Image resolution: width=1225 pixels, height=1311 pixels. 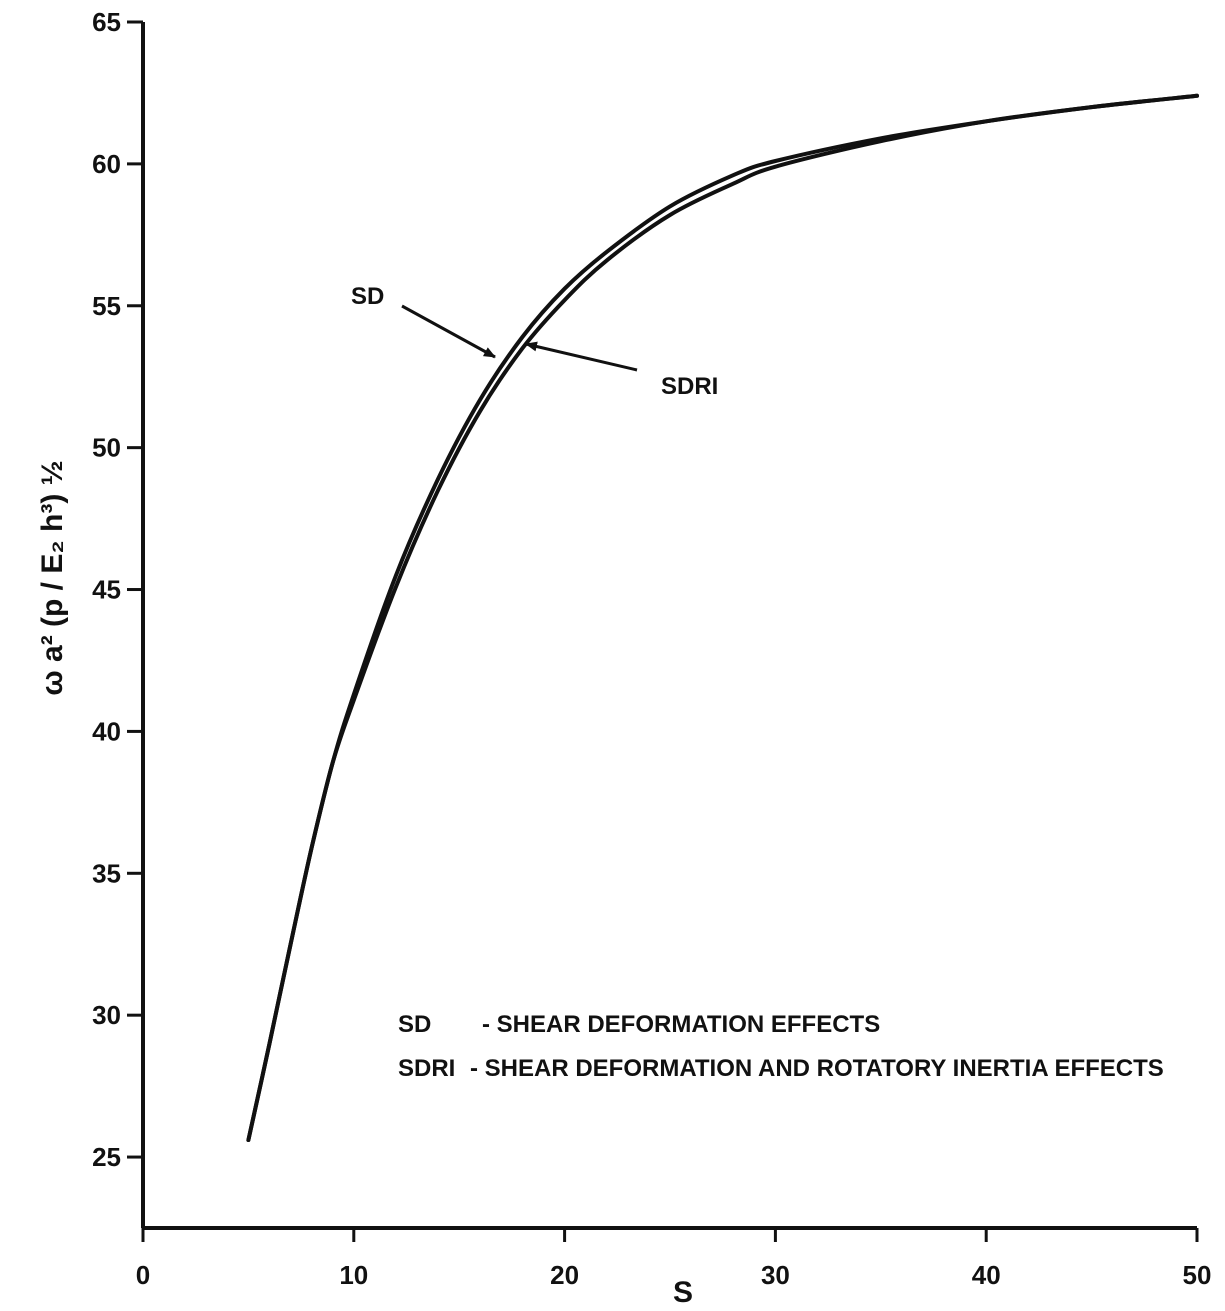 I want to click on y-ticks: 25 30 35 40 45 50 55 60 65, so click(x=117, y=589).